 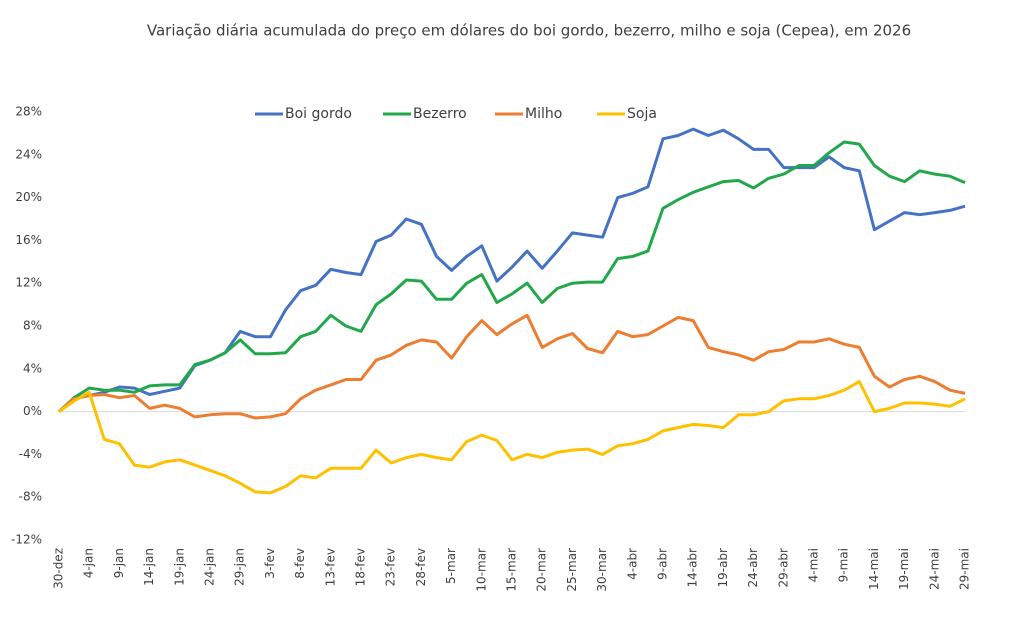 I want to click on x-tick-label: 19-mai, so click(x=904, y=569).